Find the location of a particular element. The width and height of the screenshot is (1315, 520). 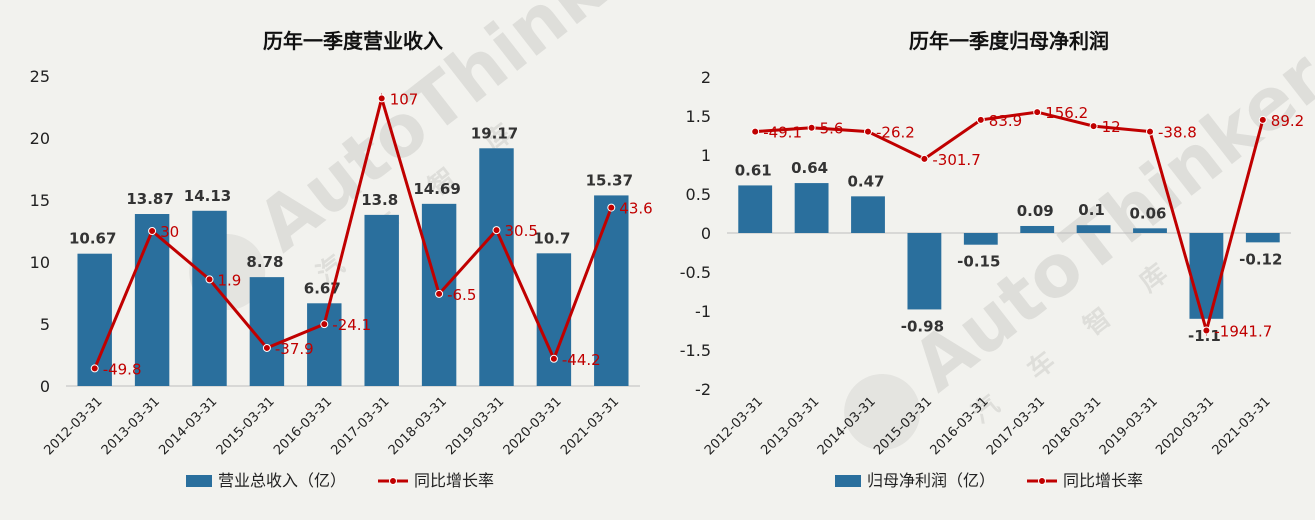

bar-value-label: 19.17 is located at coordinates (494, 133).